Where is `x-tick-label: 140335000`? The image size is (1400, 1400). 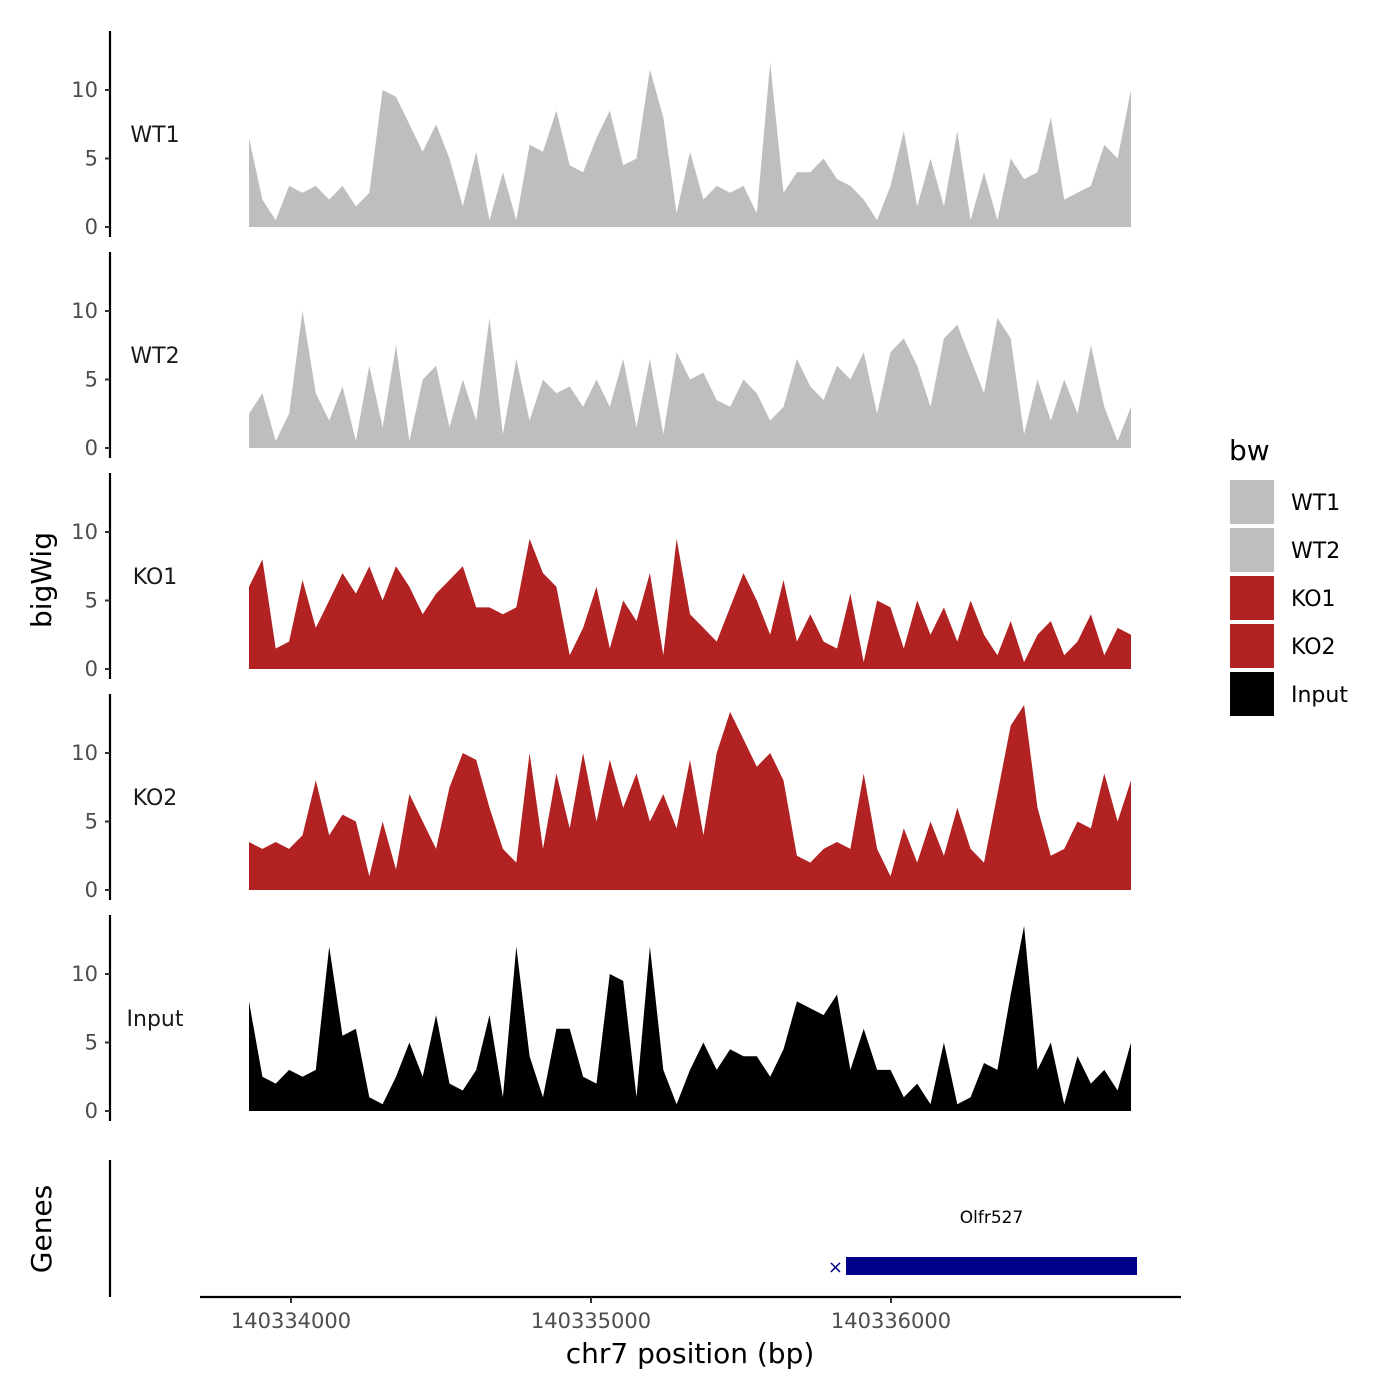 x-tick-label: 140335000 is located at coordinates (591, 1321).